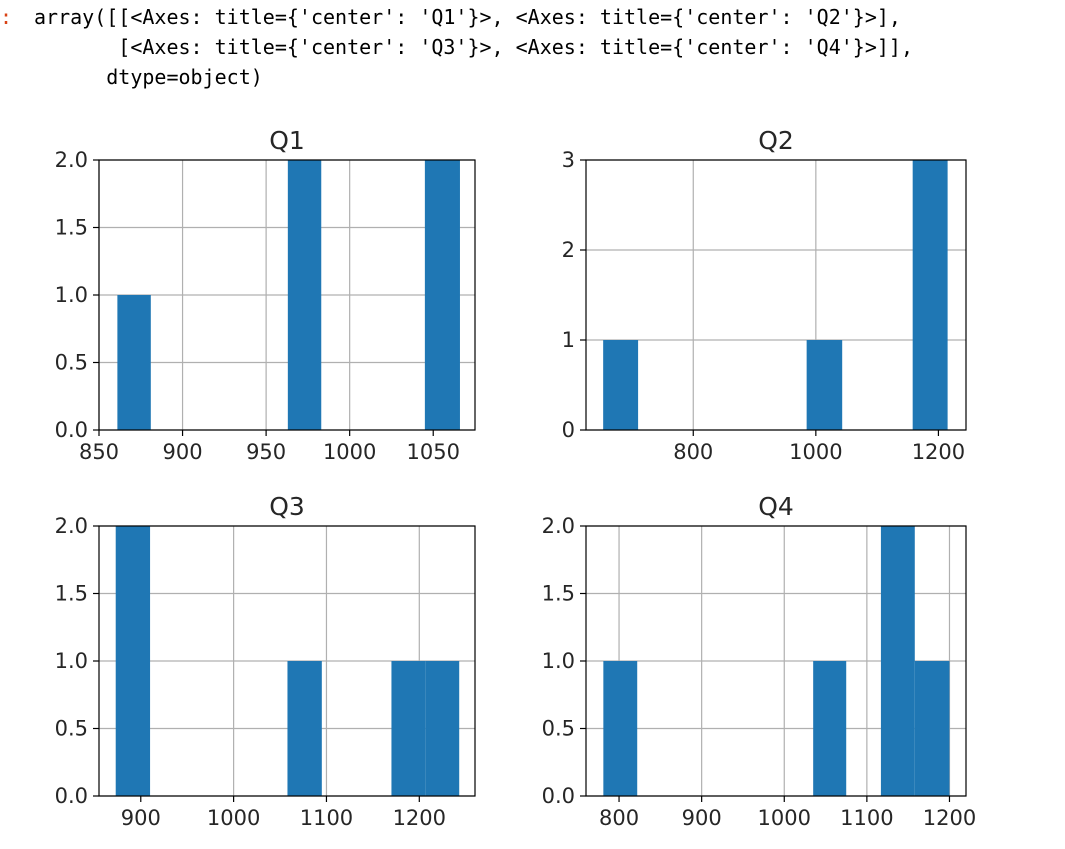  What do you see at coordinates (287, 506) in the screenshot?
I see `subplot-title: Q3` at bounding box center [287, 506].